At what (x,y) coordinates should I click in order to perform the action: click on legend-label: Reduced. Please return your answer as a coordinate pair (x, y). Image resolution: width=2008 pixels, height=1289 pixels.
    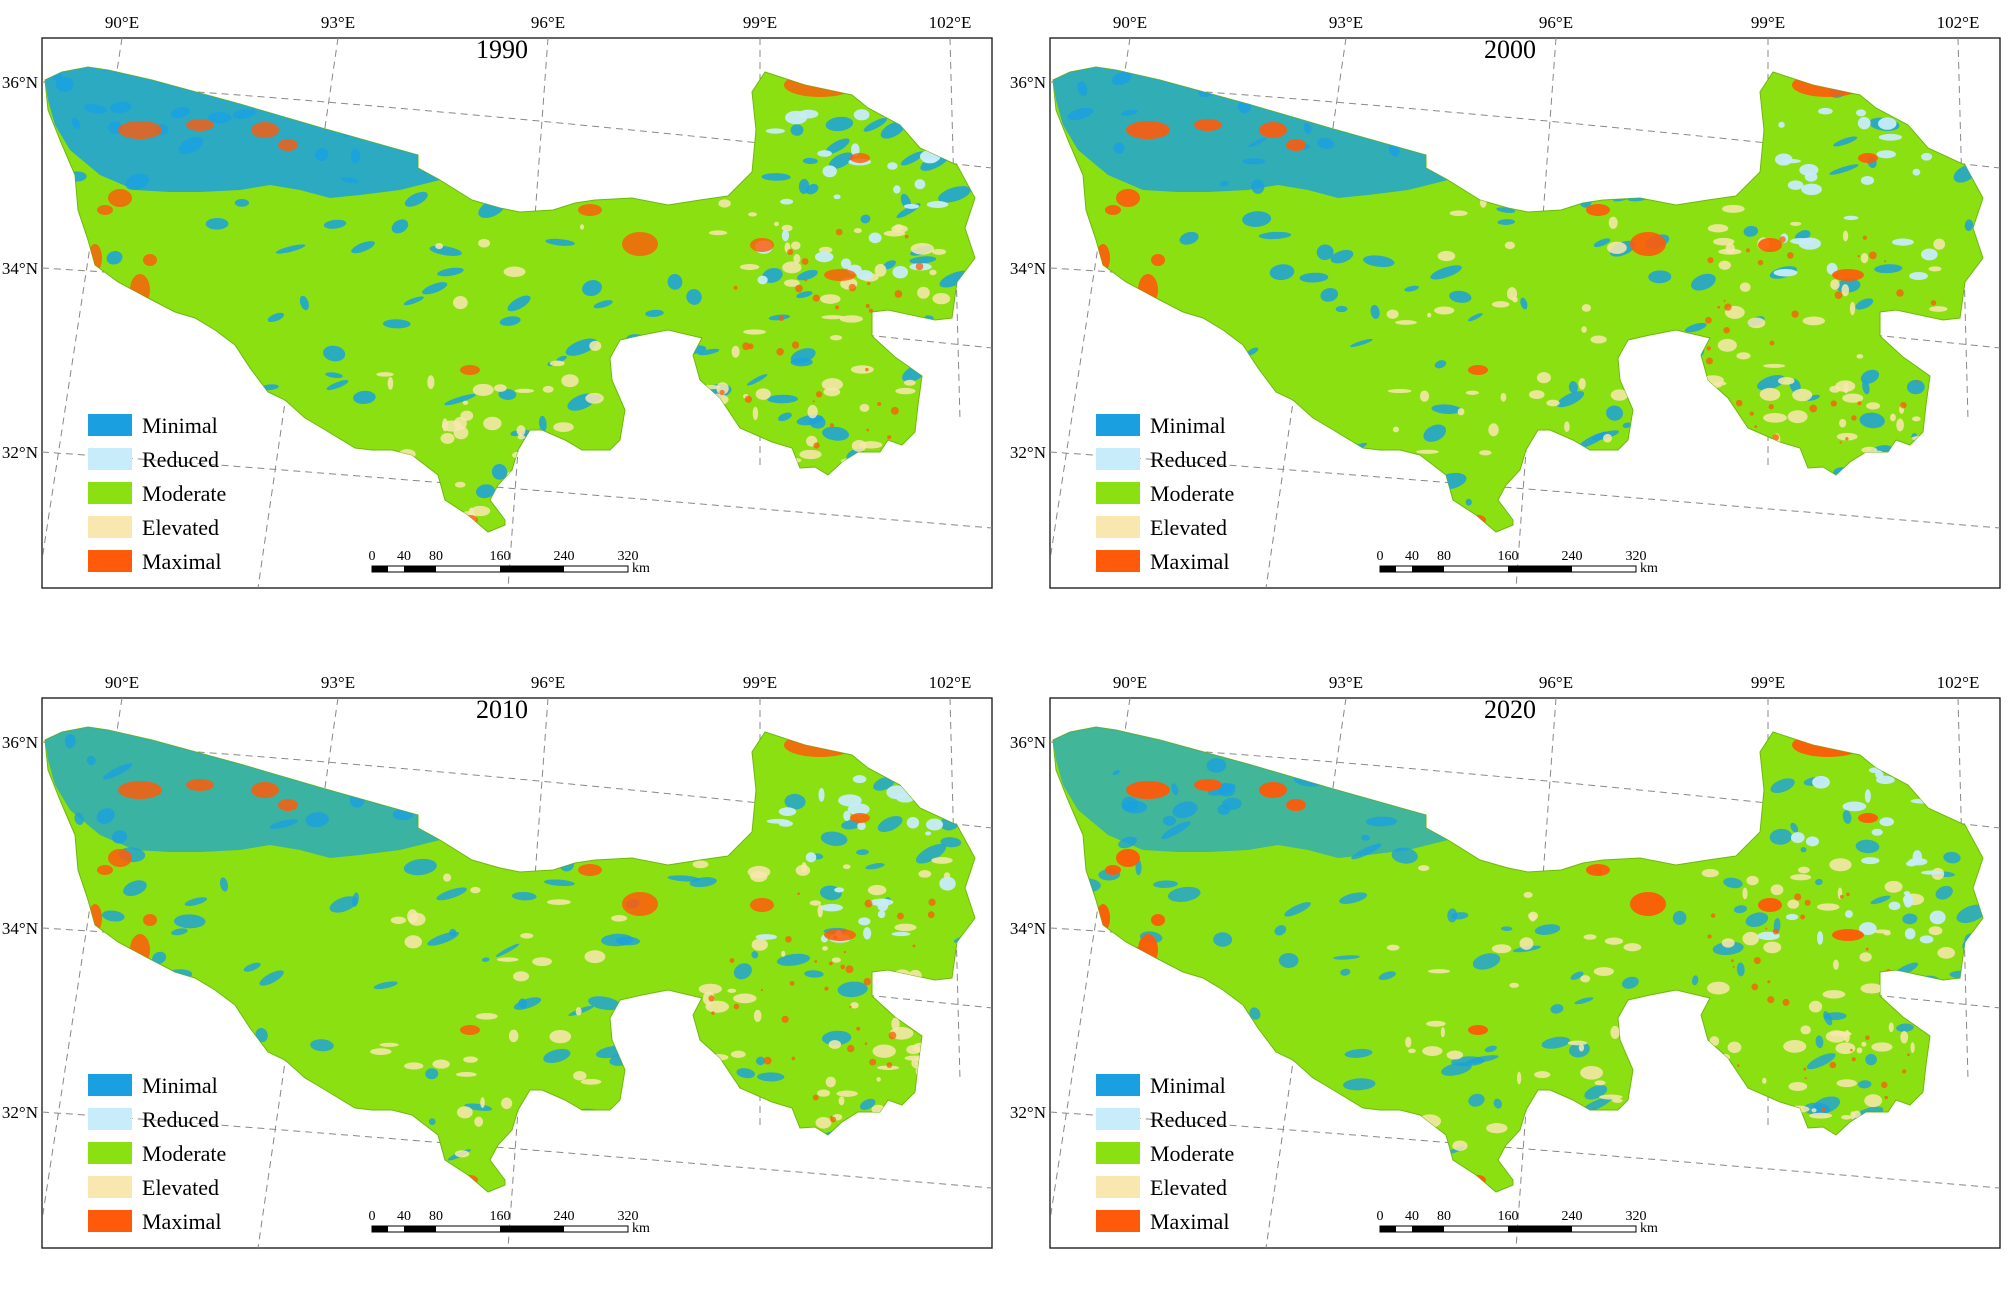
    Looking at the image, I should click on (1188, 1119).